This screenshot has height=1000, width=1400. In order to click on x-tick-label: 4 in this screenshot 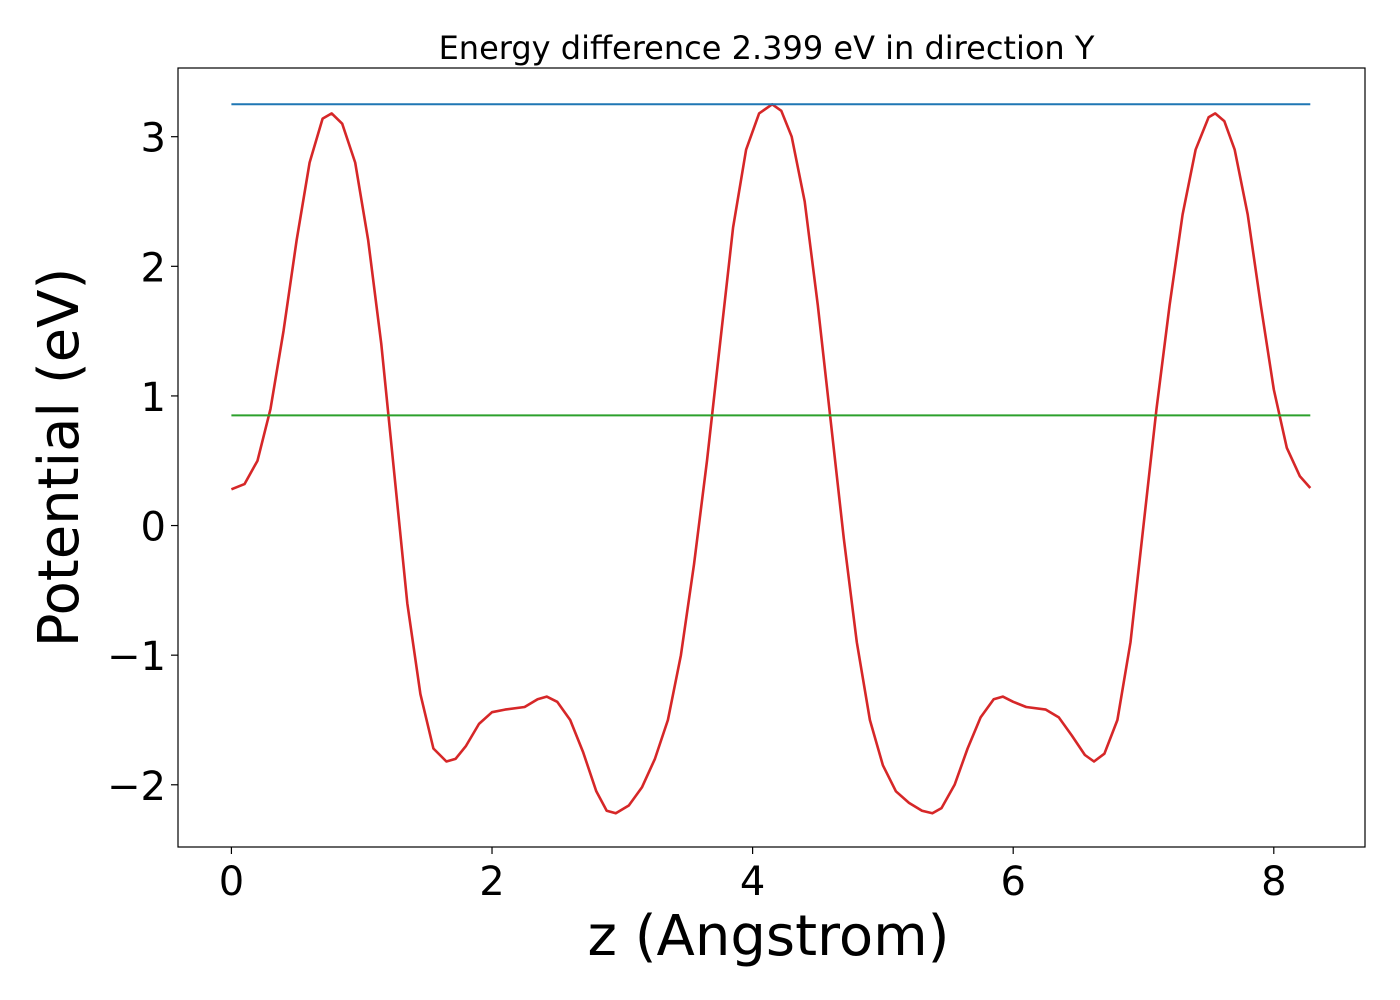, I will do `click(752, 882)`.